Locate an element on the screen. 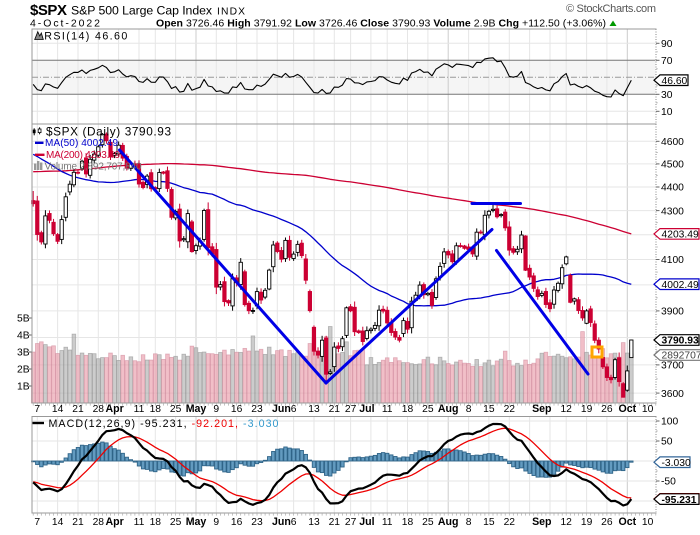  svg-text: RSI(14) 46.60 is located at coordinates (85, 36).